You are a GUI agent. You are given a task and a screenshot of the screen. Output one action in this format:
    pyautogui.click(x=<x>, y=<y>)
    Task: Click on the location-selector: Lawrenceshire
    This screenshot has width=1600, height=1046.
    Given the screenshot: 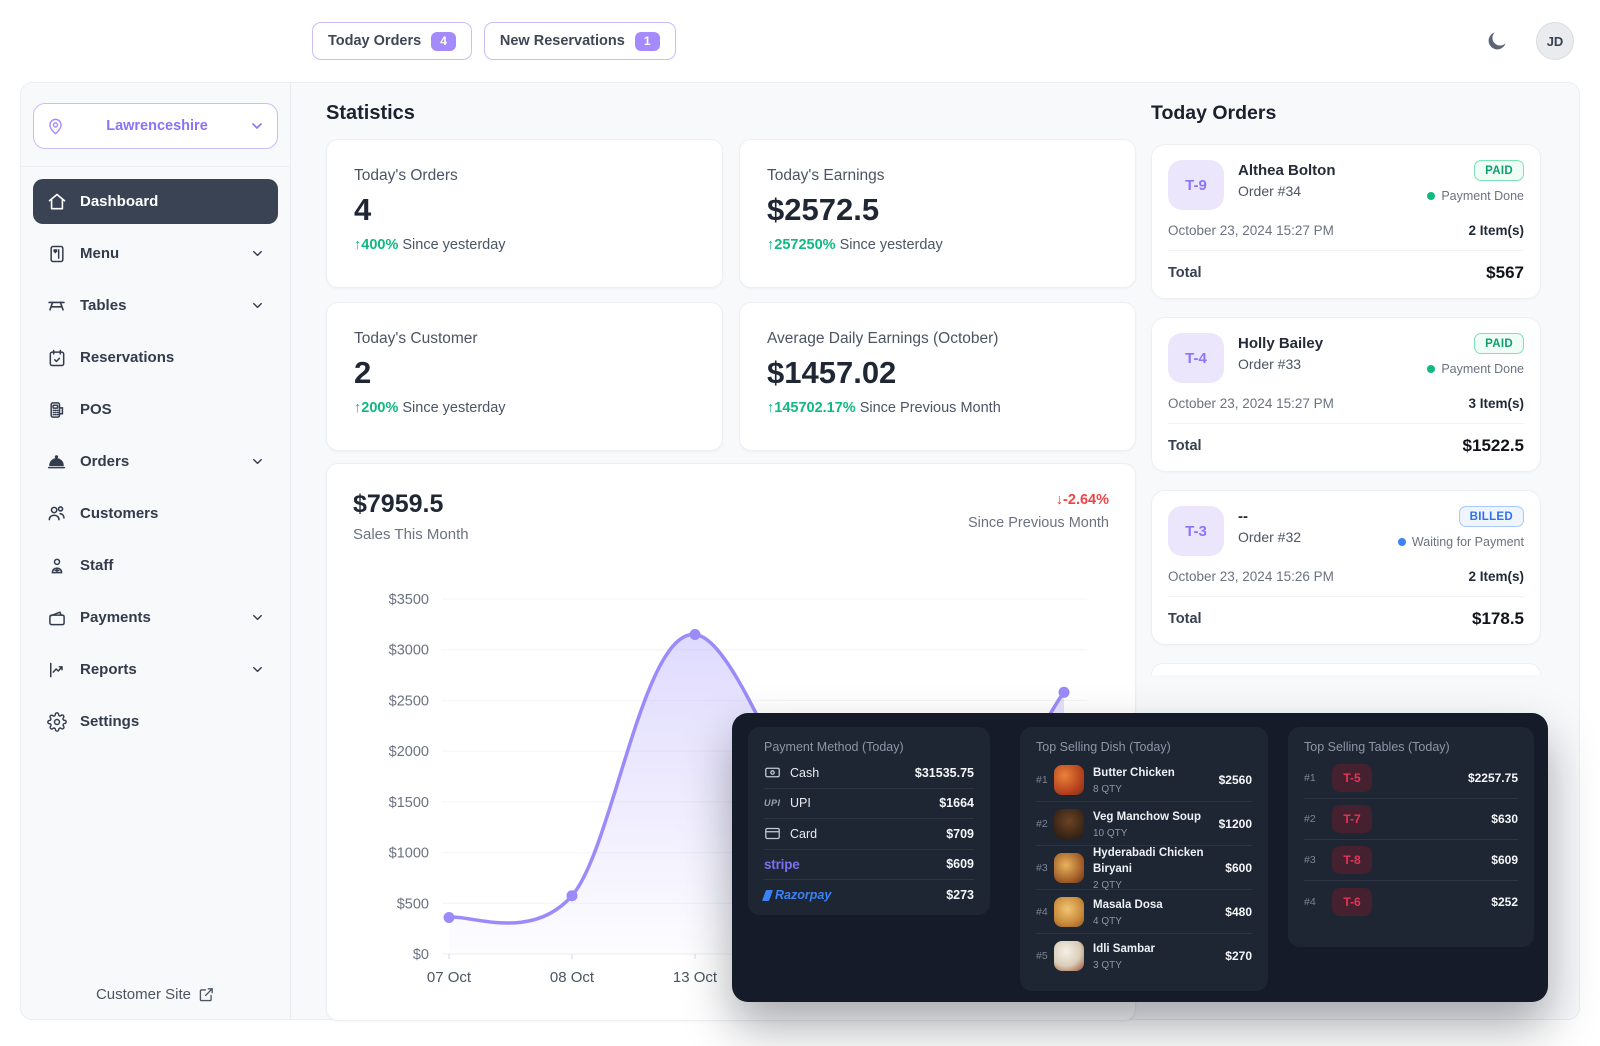 What is the action you would take?
    pyautogui.click(x=155, y=126)
    